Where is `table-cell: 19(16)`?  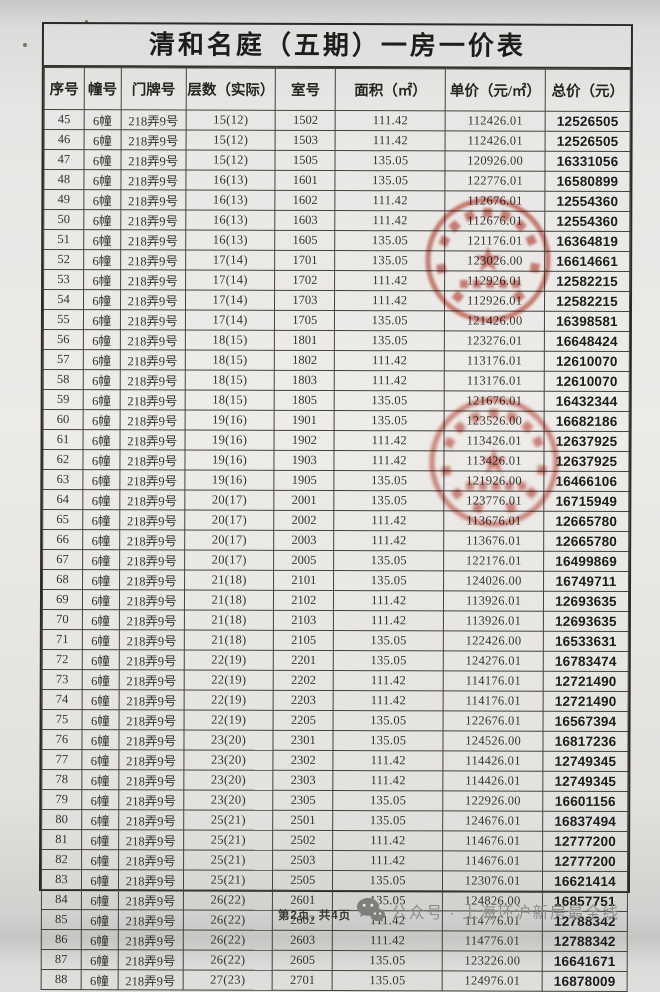
table-cell: 19(16) is located at coordinates (229, 480).